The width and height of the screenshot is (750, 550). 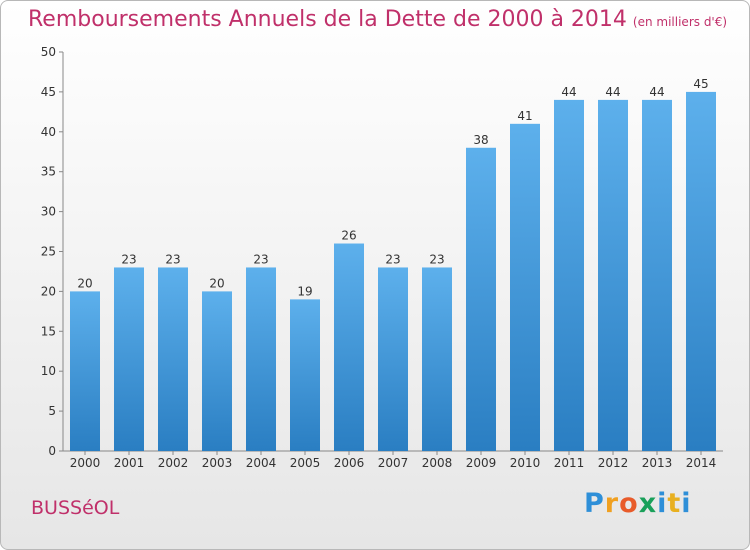 What do you see at coordinates (657, 463) in the screenshot?
I see `x-tick-label: 2013` at bounding box center [657, 463].